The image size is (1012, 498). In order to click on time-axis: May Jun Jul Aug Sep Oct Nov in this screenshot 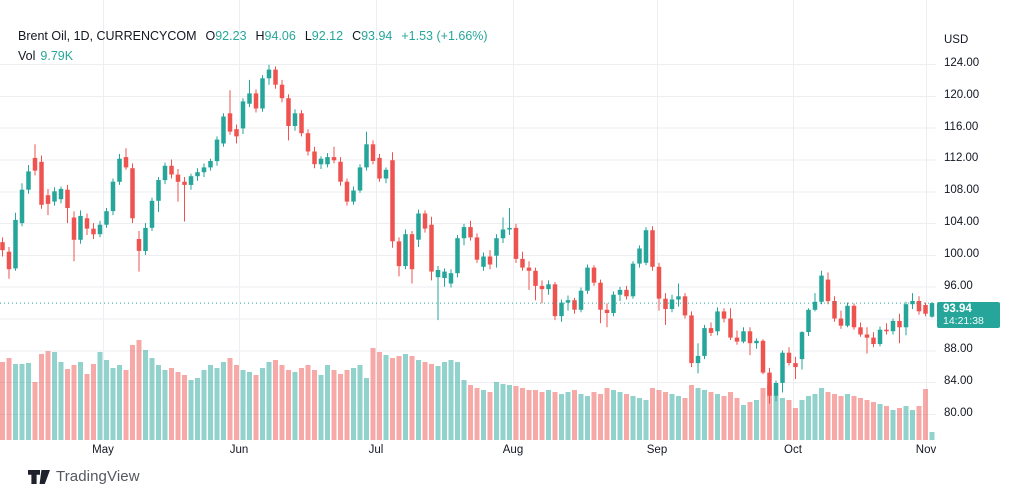, I will do `click(506, 451)`.